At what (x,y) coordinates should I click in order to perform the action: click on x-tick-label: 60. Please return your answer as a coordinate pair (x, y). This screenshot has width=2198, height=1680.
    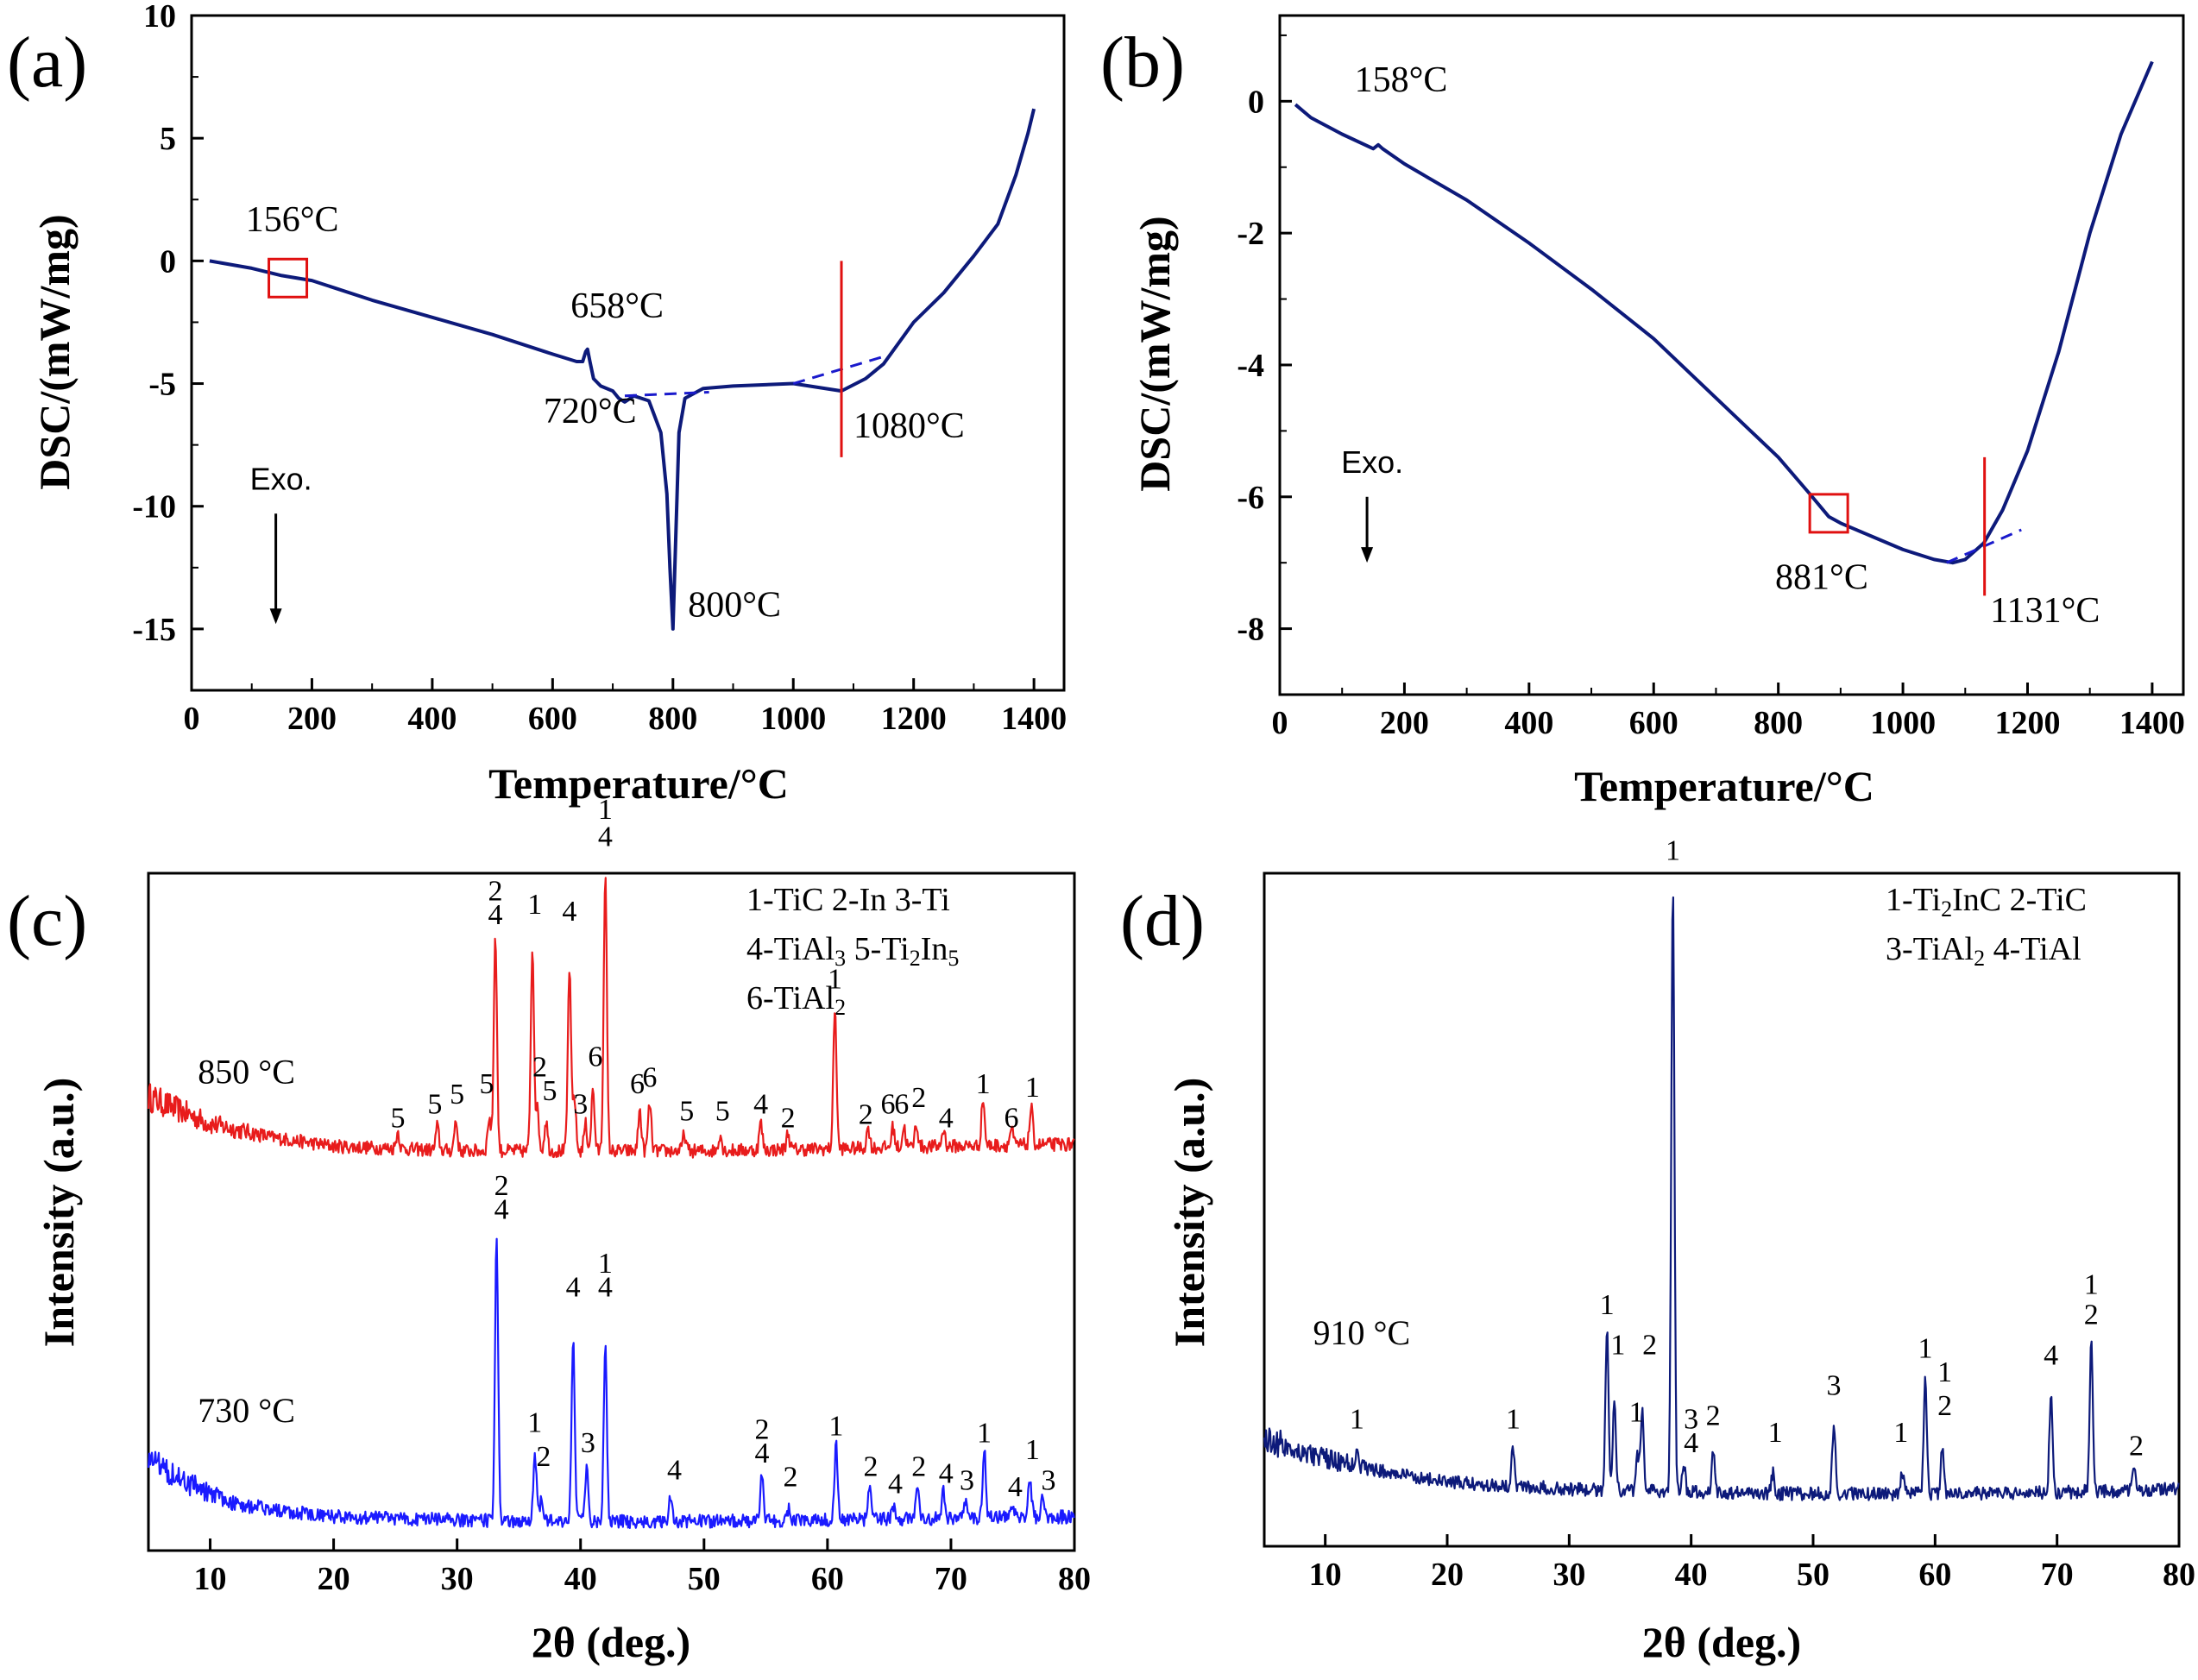
    Looking at the image, I should click on (828, 1579).